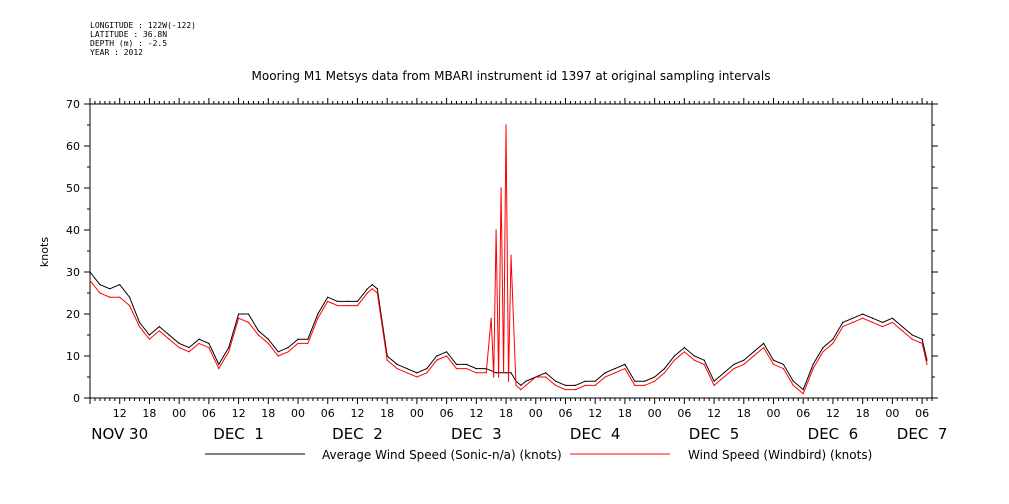  Describe the element at coordinates (833, 434) in the screenshot. I see `x-day-label: DEC 6` at that location.